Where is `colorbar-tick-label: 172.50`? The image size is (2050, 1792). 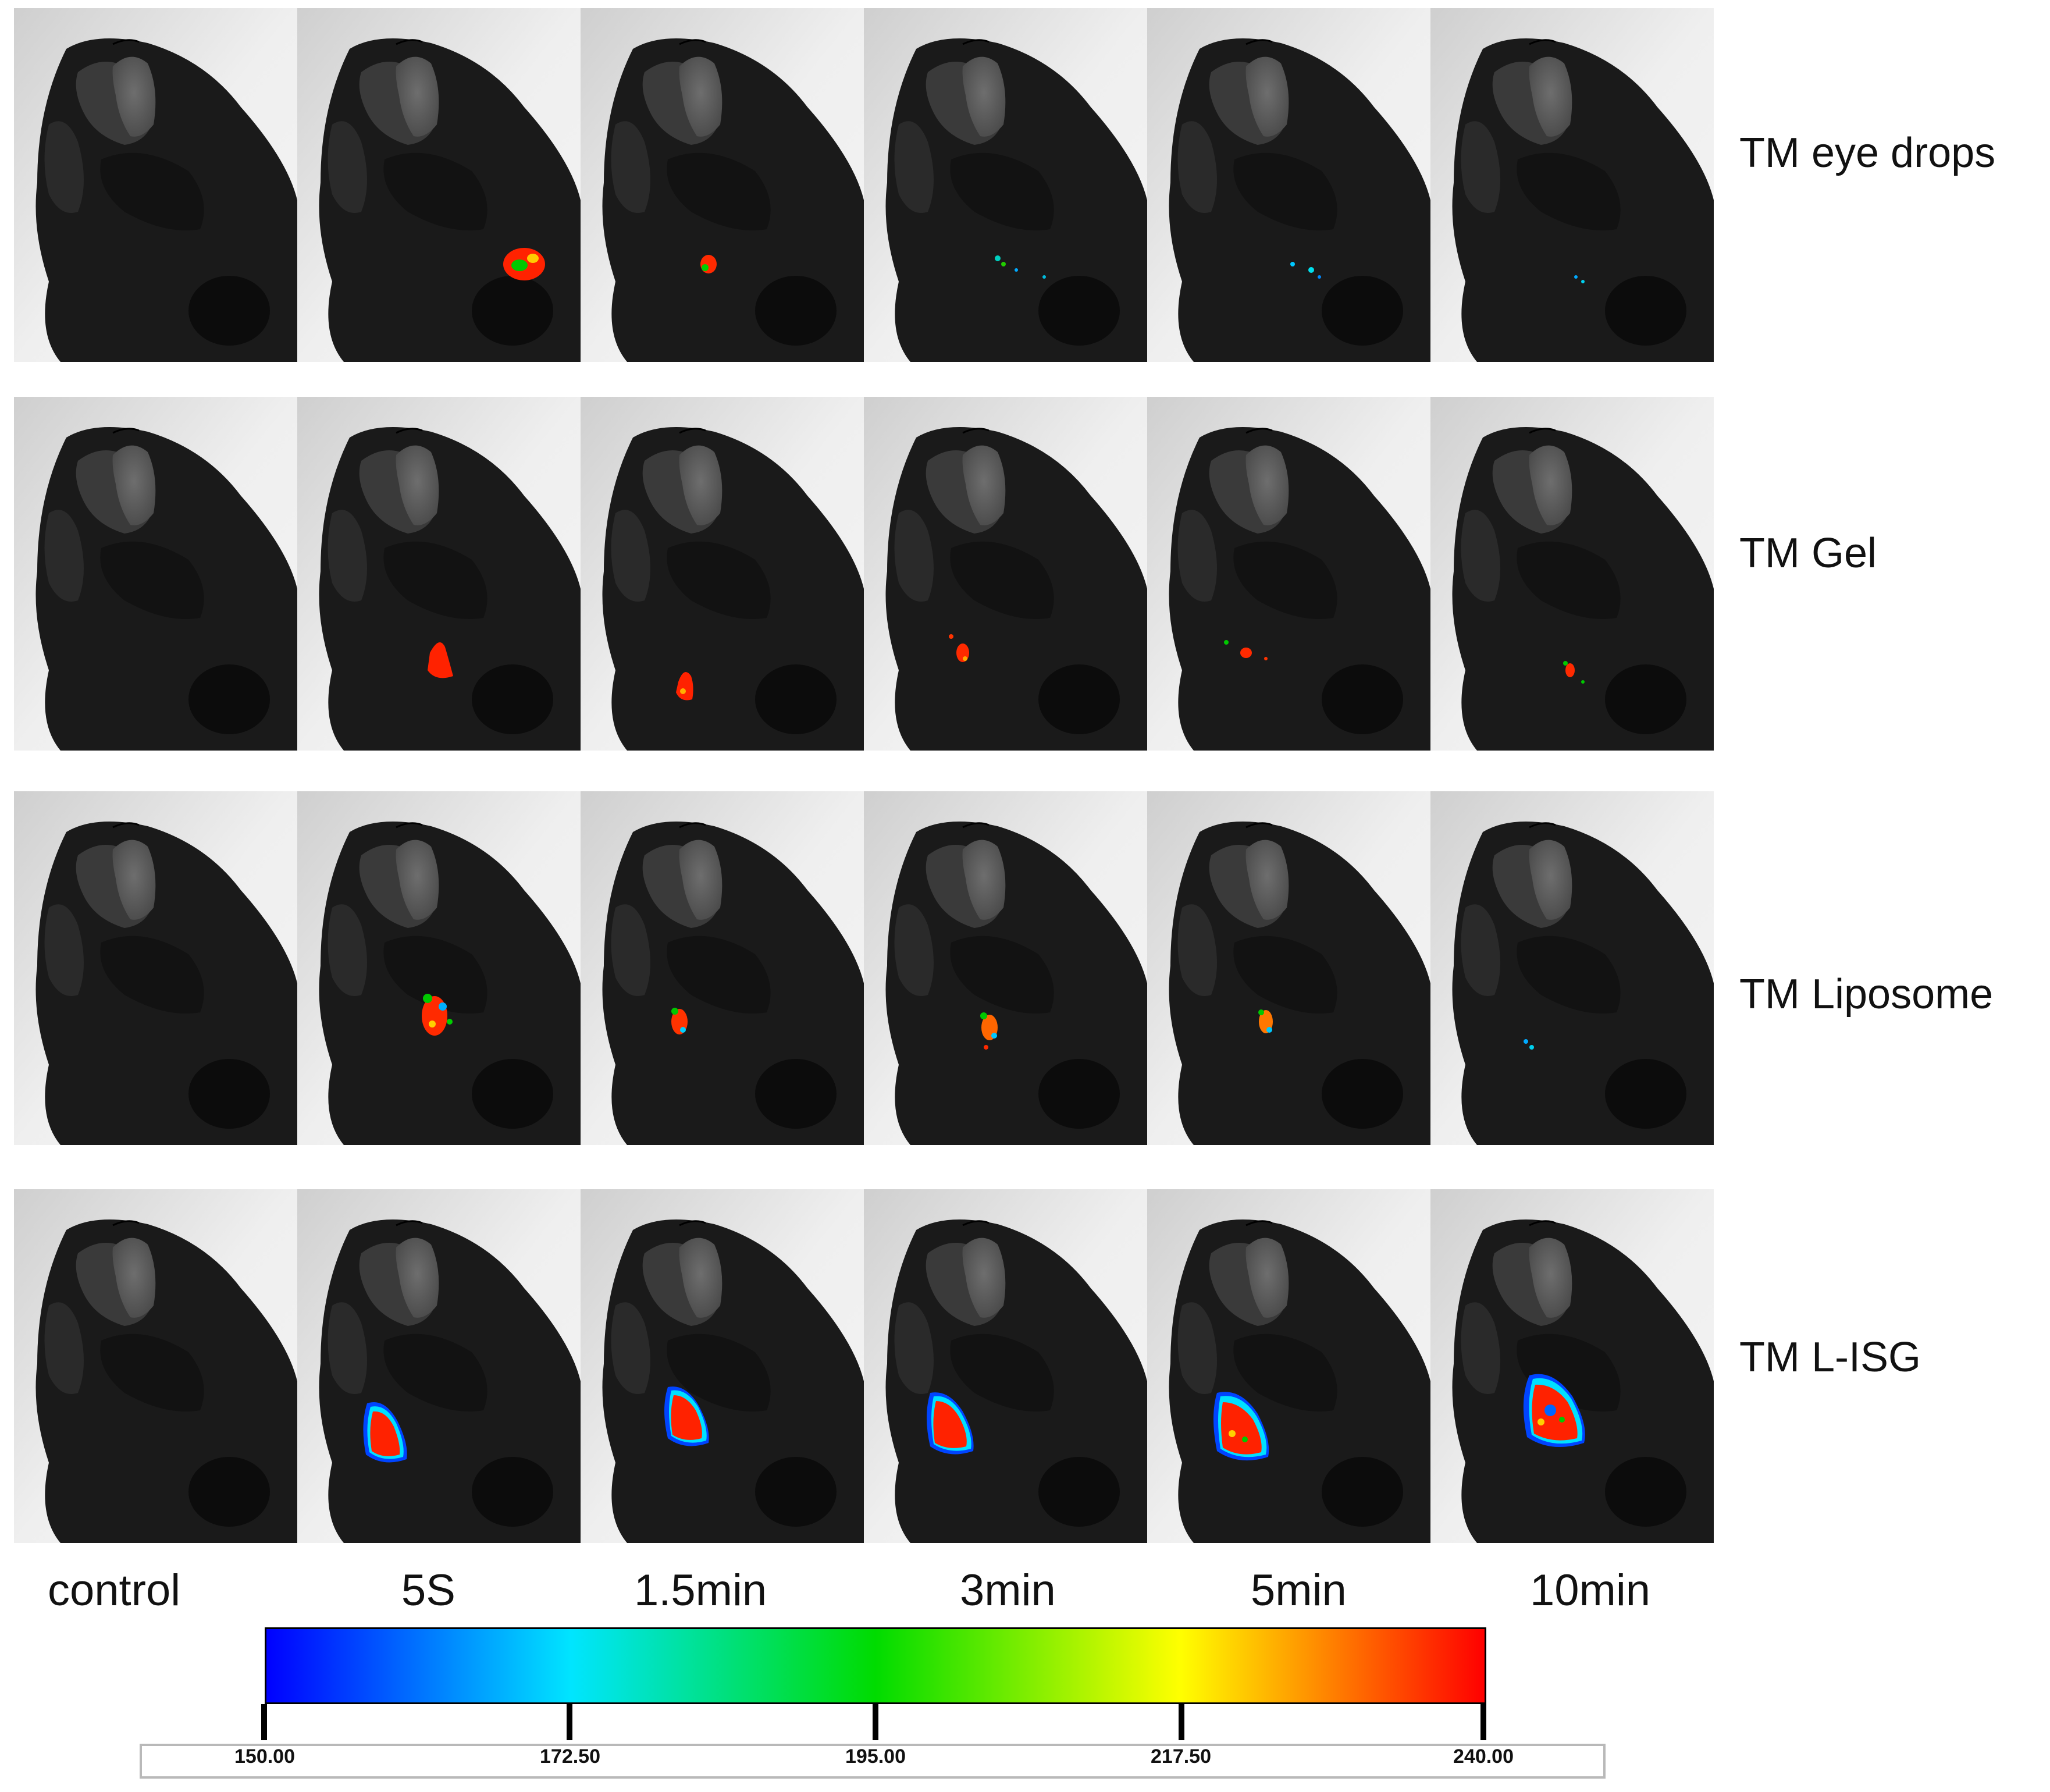
colorbar-tick-label: 172.50 is located at coordinates (570, 1756).